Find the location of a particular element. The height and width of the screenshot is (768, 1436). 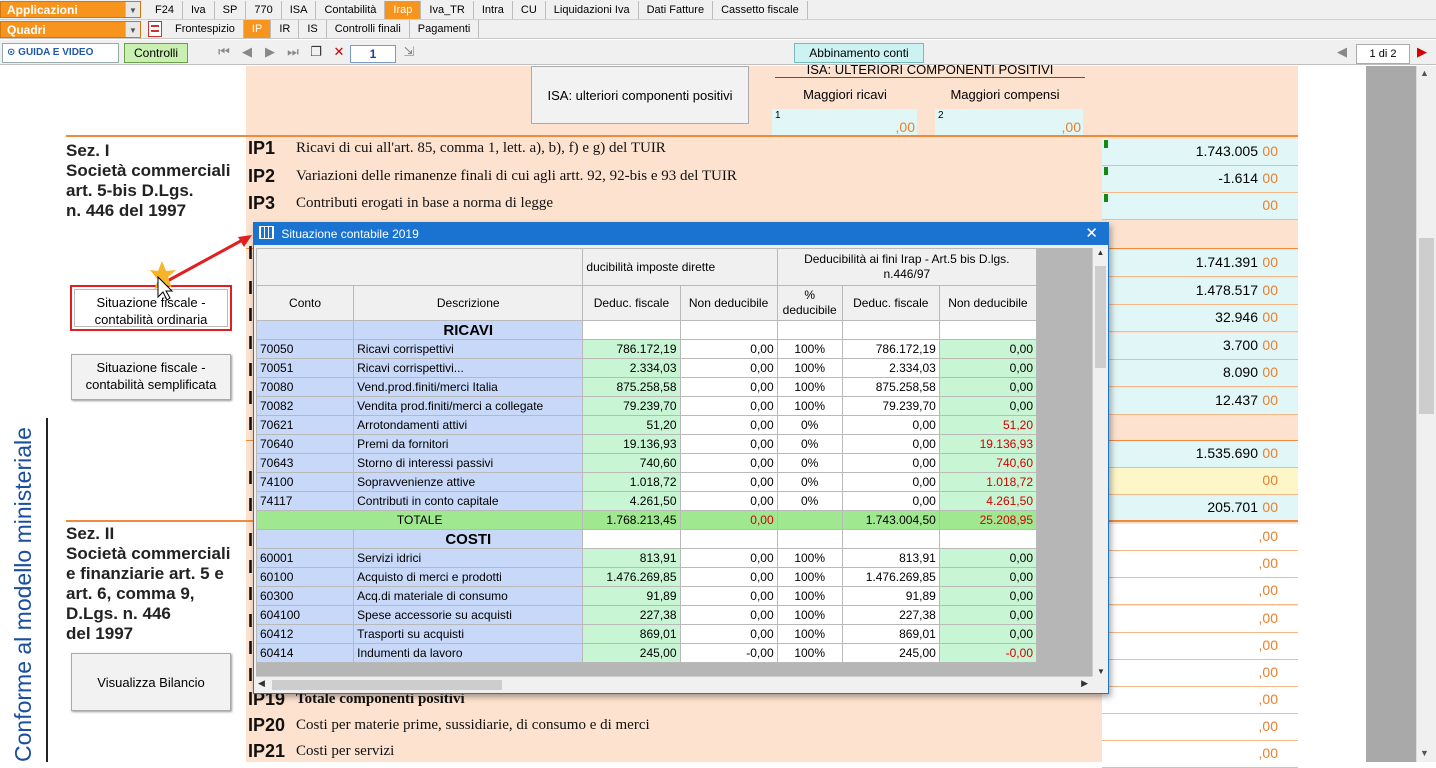

ip-value: 1.535.690 is located at coordinates (1226, 453).